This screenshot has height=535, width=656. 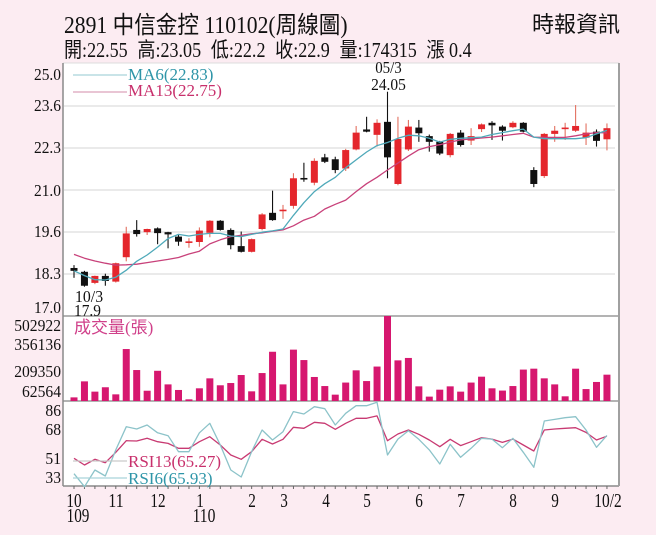 What do you see at coordinates (340, 440) in the screenshot?
I see `rsi13-line` at bounding box center [340, 440].